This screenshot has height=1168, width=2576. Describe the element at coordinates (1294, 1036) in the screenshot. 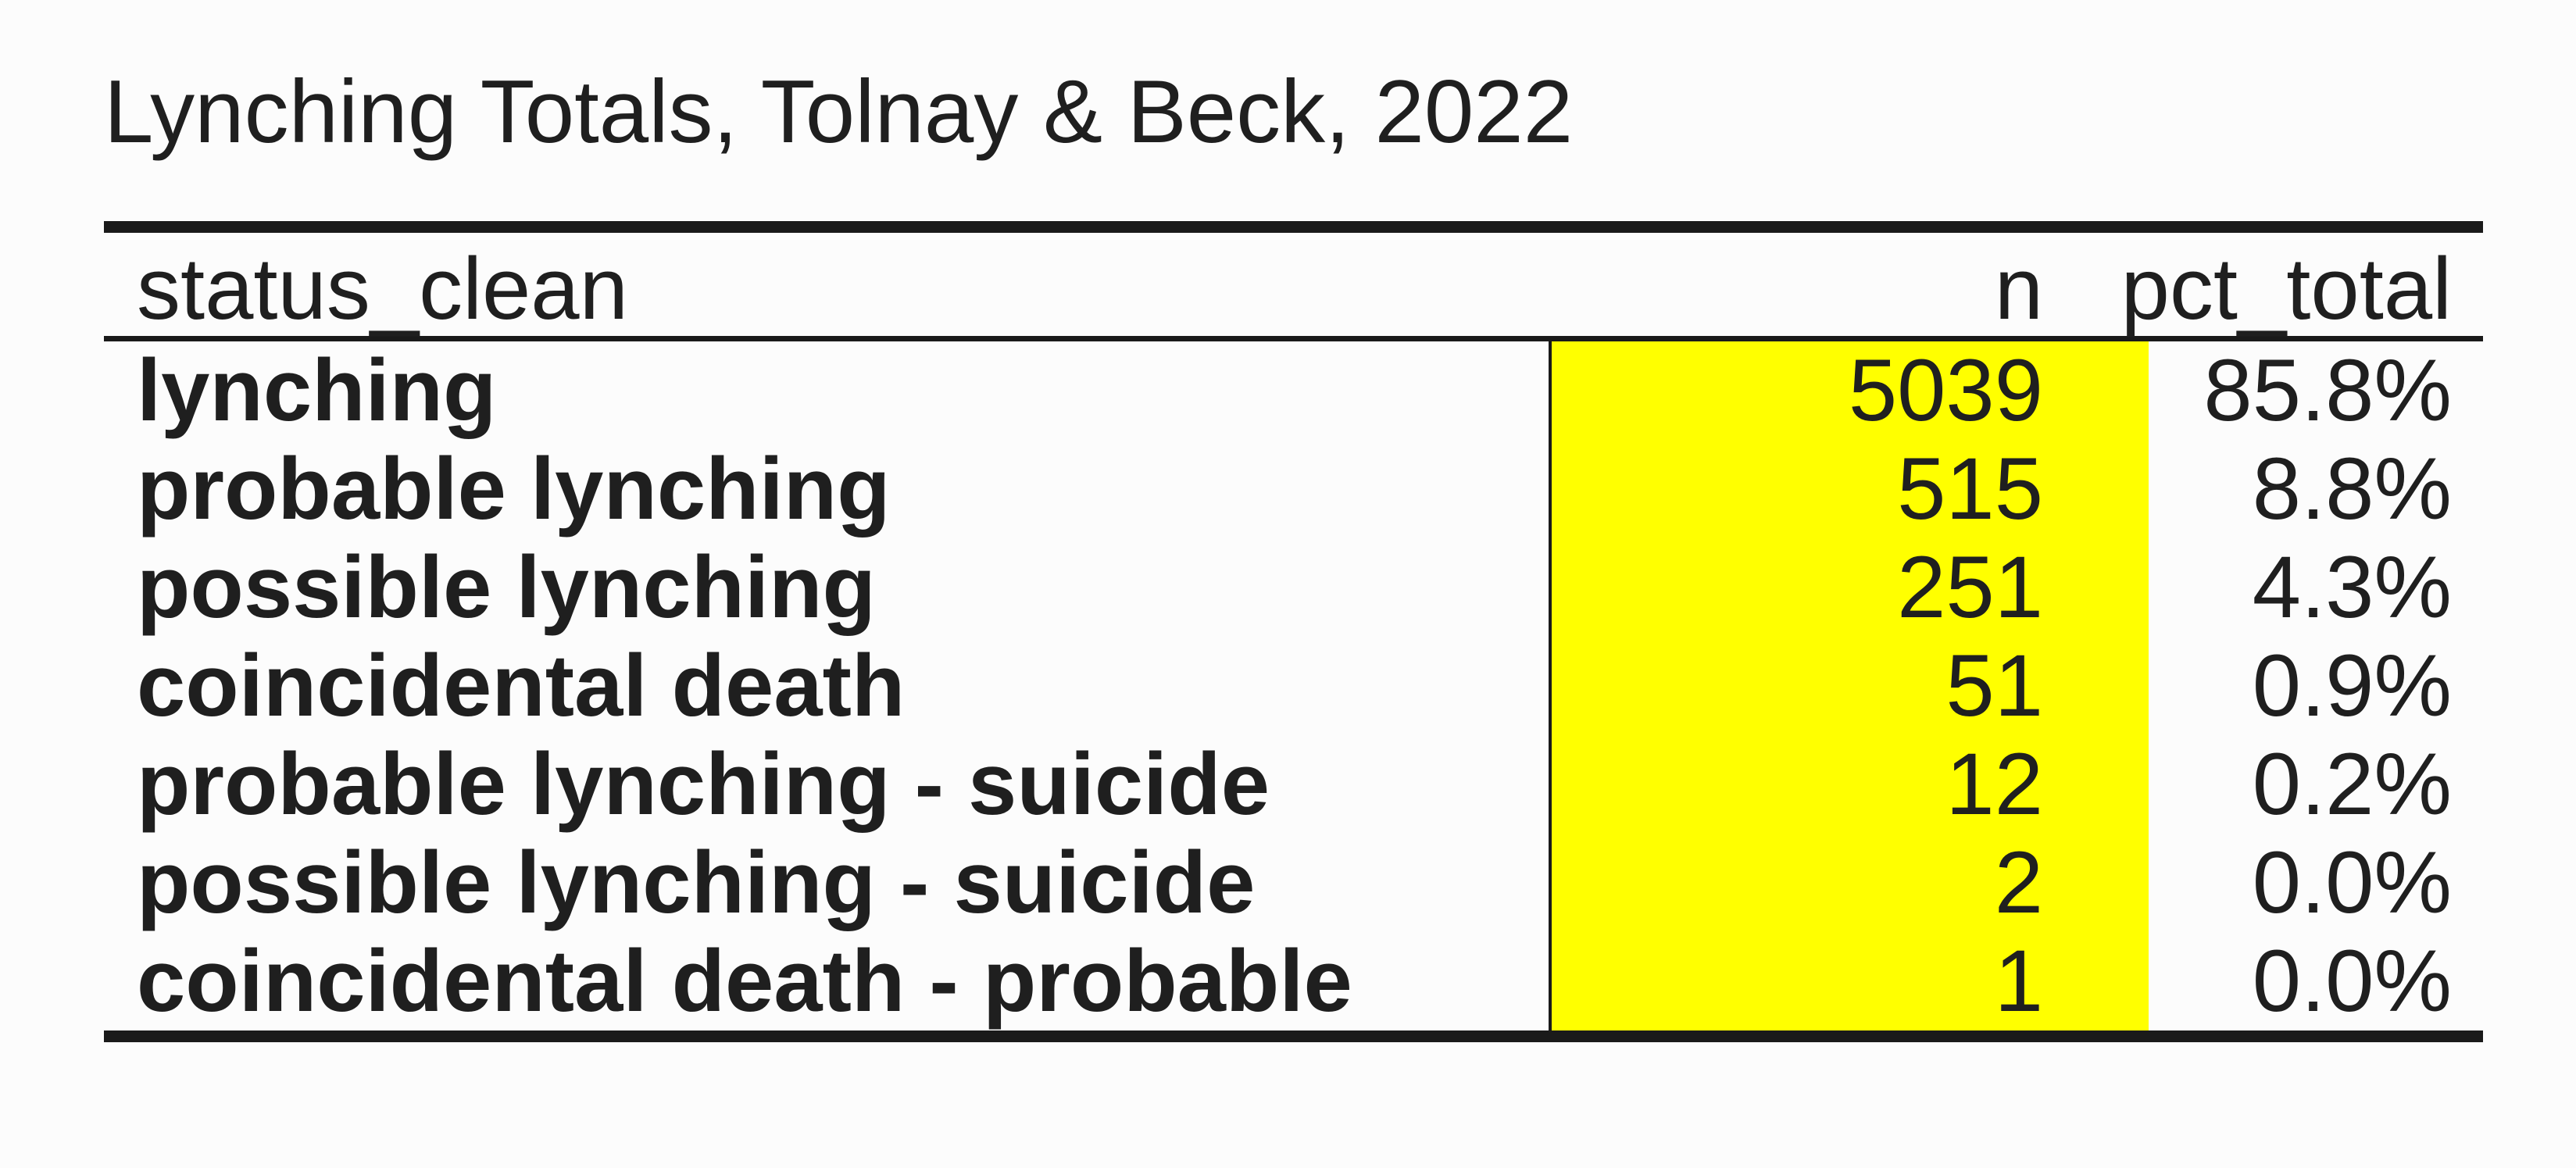

I see `bottom-rule` at that location.